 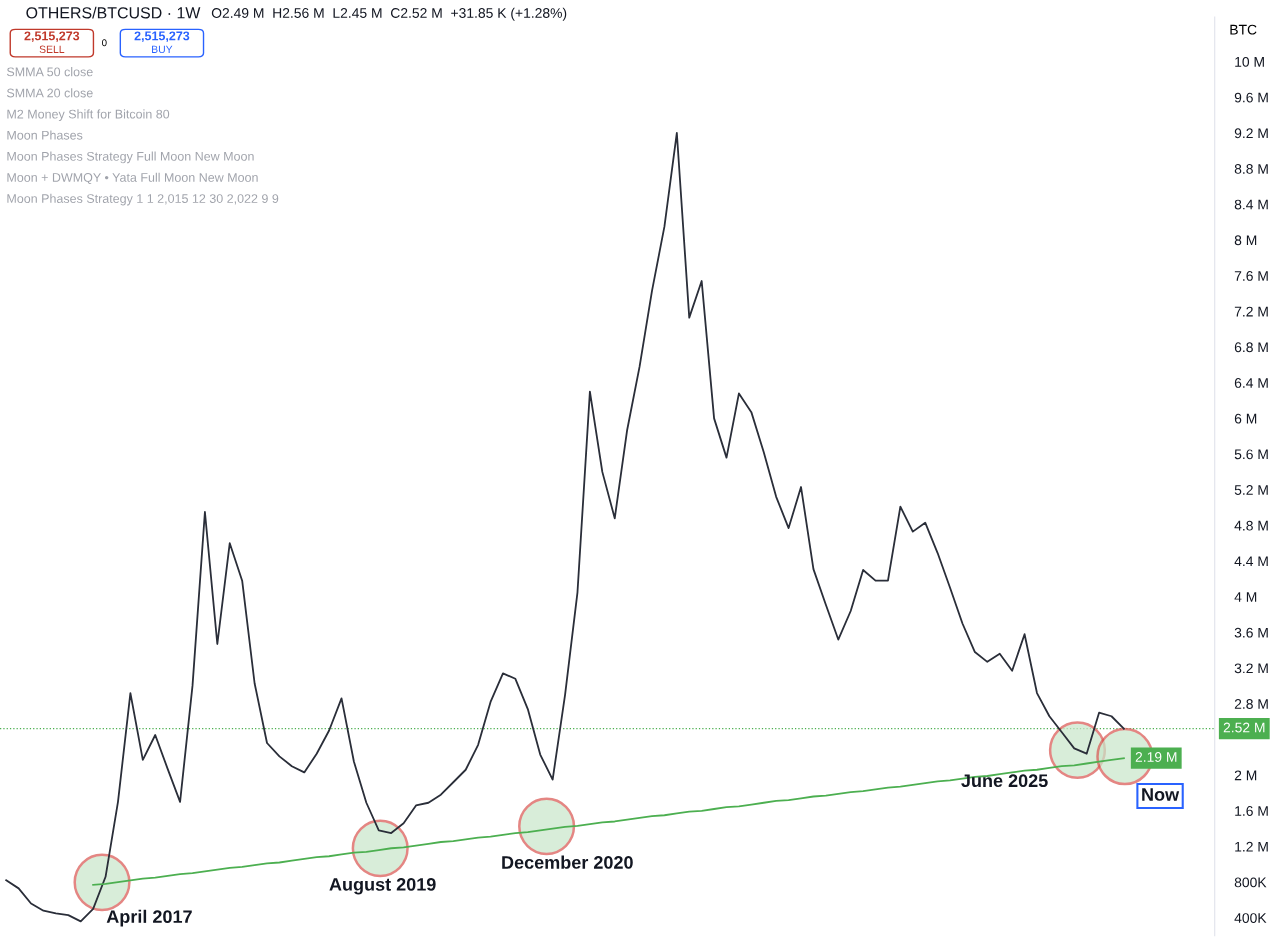 I want to click on annotation: SMMA 20 close, so click(x=49, y=93).